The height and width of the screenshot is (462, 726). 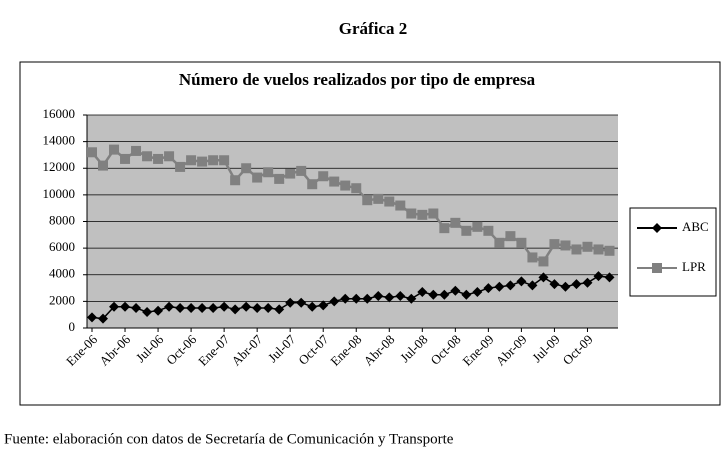 I want to click on y-tick-label: 14000, so click(x=59, y=140).